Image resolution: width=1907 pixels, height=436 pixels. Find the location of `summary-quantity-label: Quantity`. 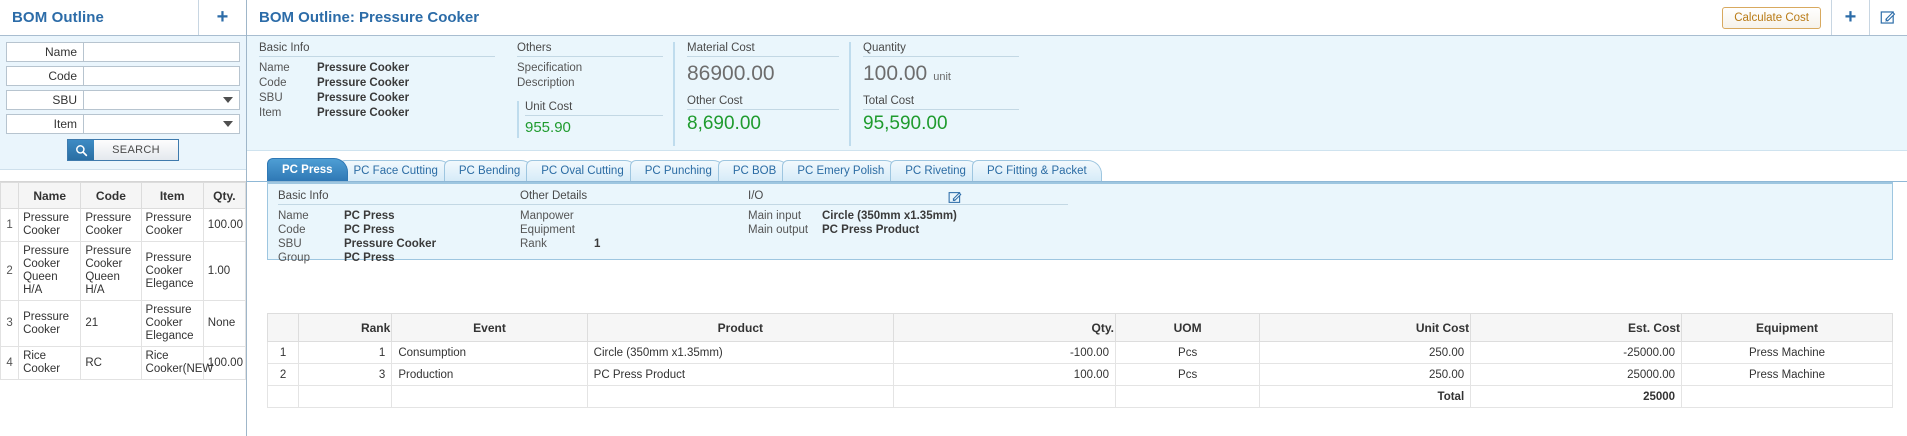

summary-quantity-label: Quantity is located at coordinates (941, 49).